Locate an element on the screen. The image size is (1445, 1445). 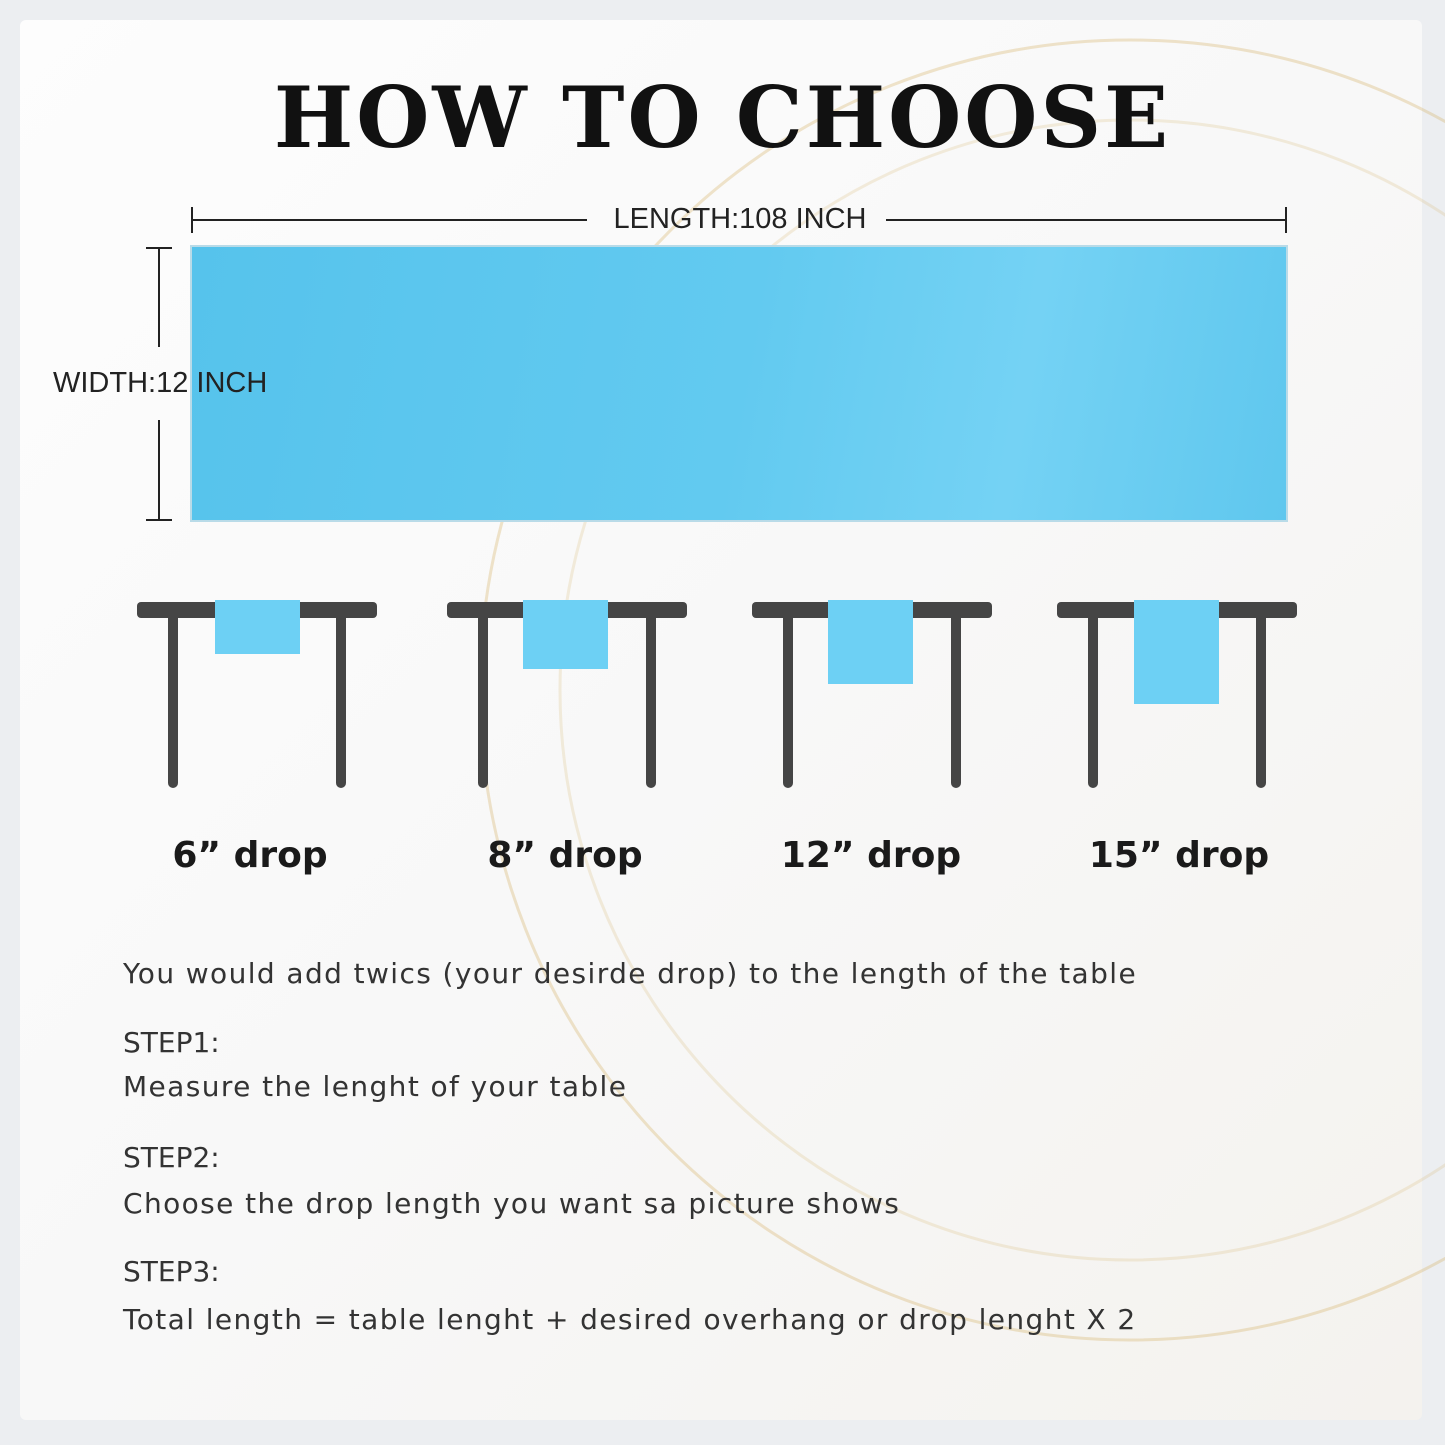
length-line-left is located at coordinates (389, 220).